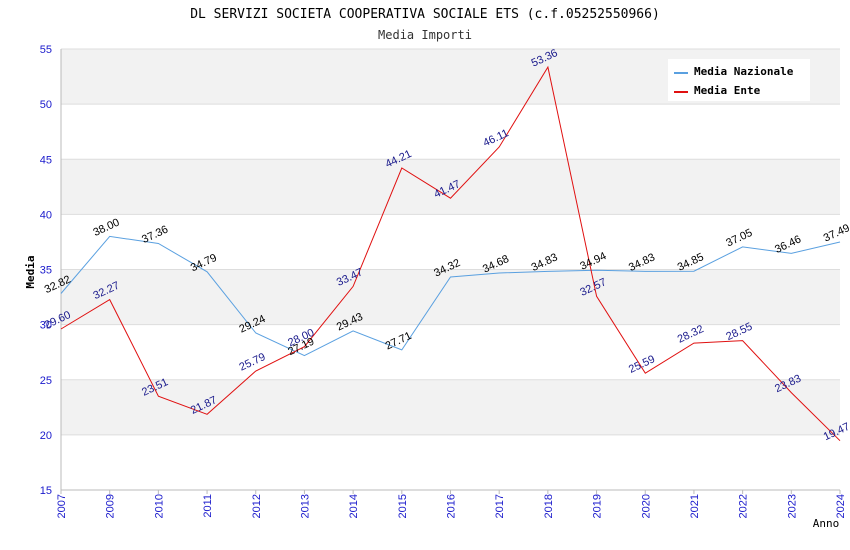 The image size is (850, 550). I want to click on x-tick-label: 2019, so click(598, 506).